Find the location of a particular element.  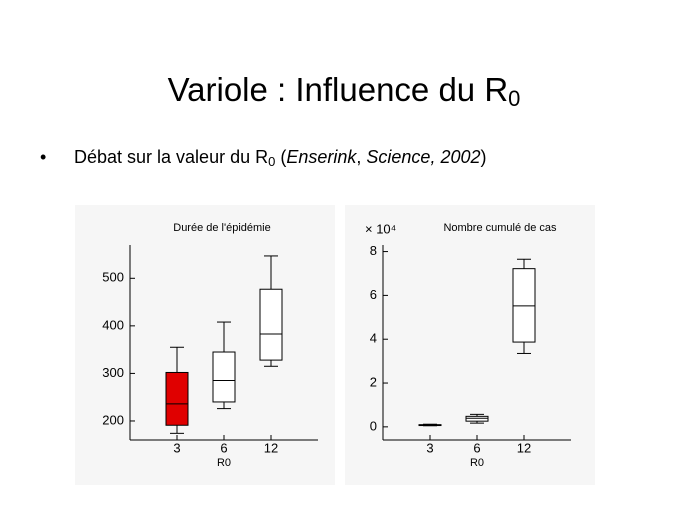

y-tick-label: 300 is located at coordinates (113, 372).